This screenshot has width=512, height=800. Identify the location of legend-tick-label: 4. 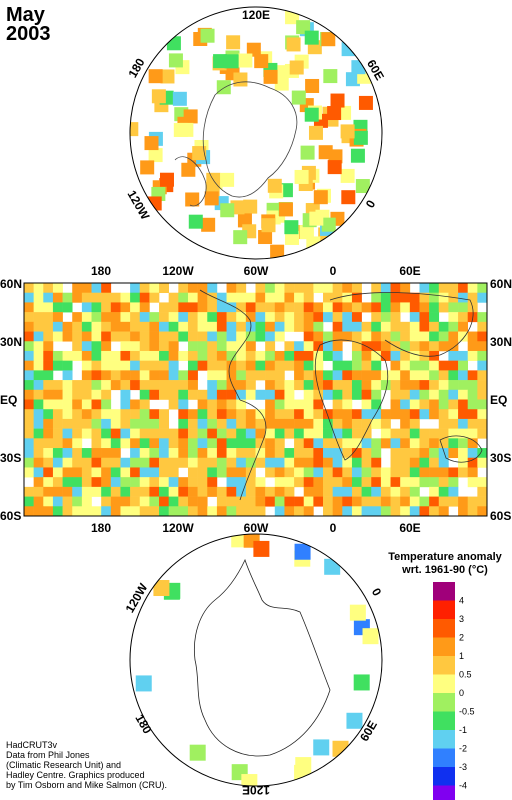
(461, 601).